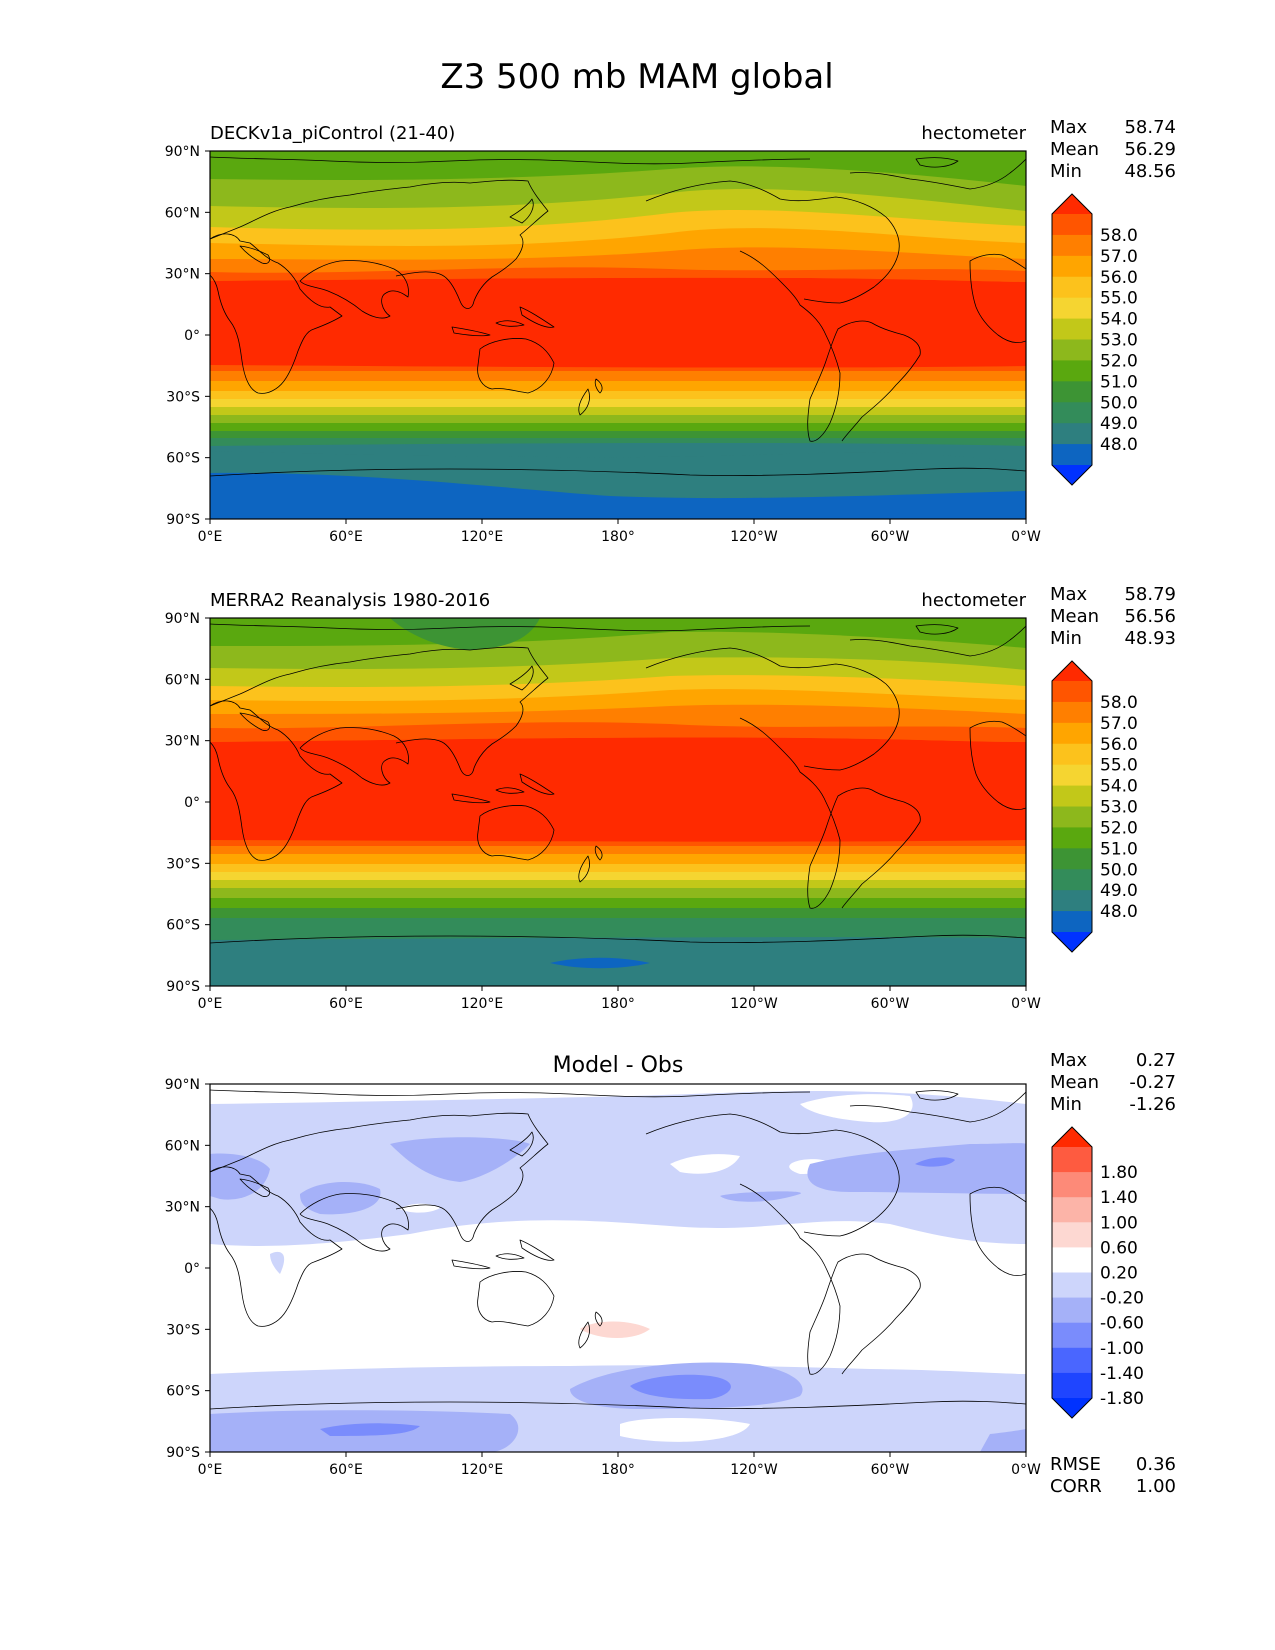 This screenshot has height=1650, width=1275. What do you see at coordinates (1122, 1324) in the screenshot?
I see `colorbar-tick-label: -0.60` at bounding box center [1122, 1324].